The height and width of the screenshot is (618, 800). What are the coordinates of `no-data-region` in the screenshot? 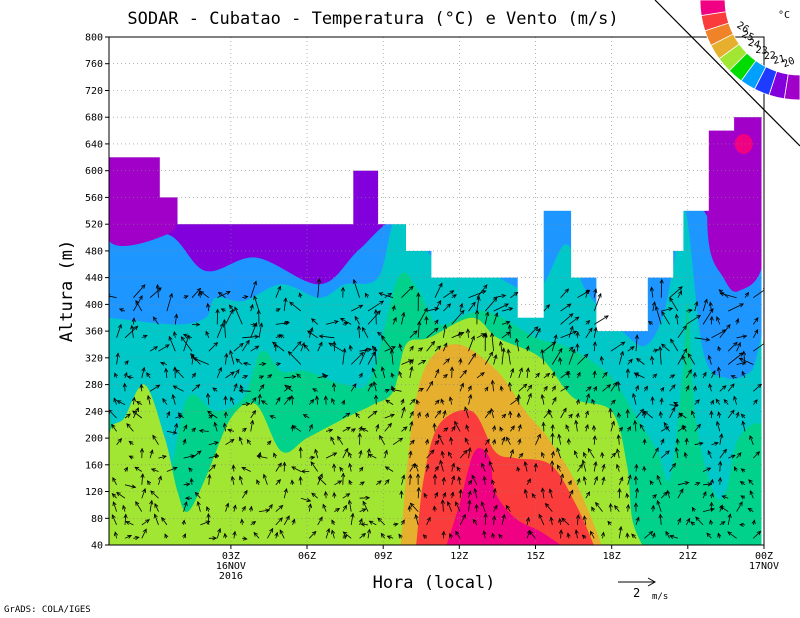 It's located at (265, 131).